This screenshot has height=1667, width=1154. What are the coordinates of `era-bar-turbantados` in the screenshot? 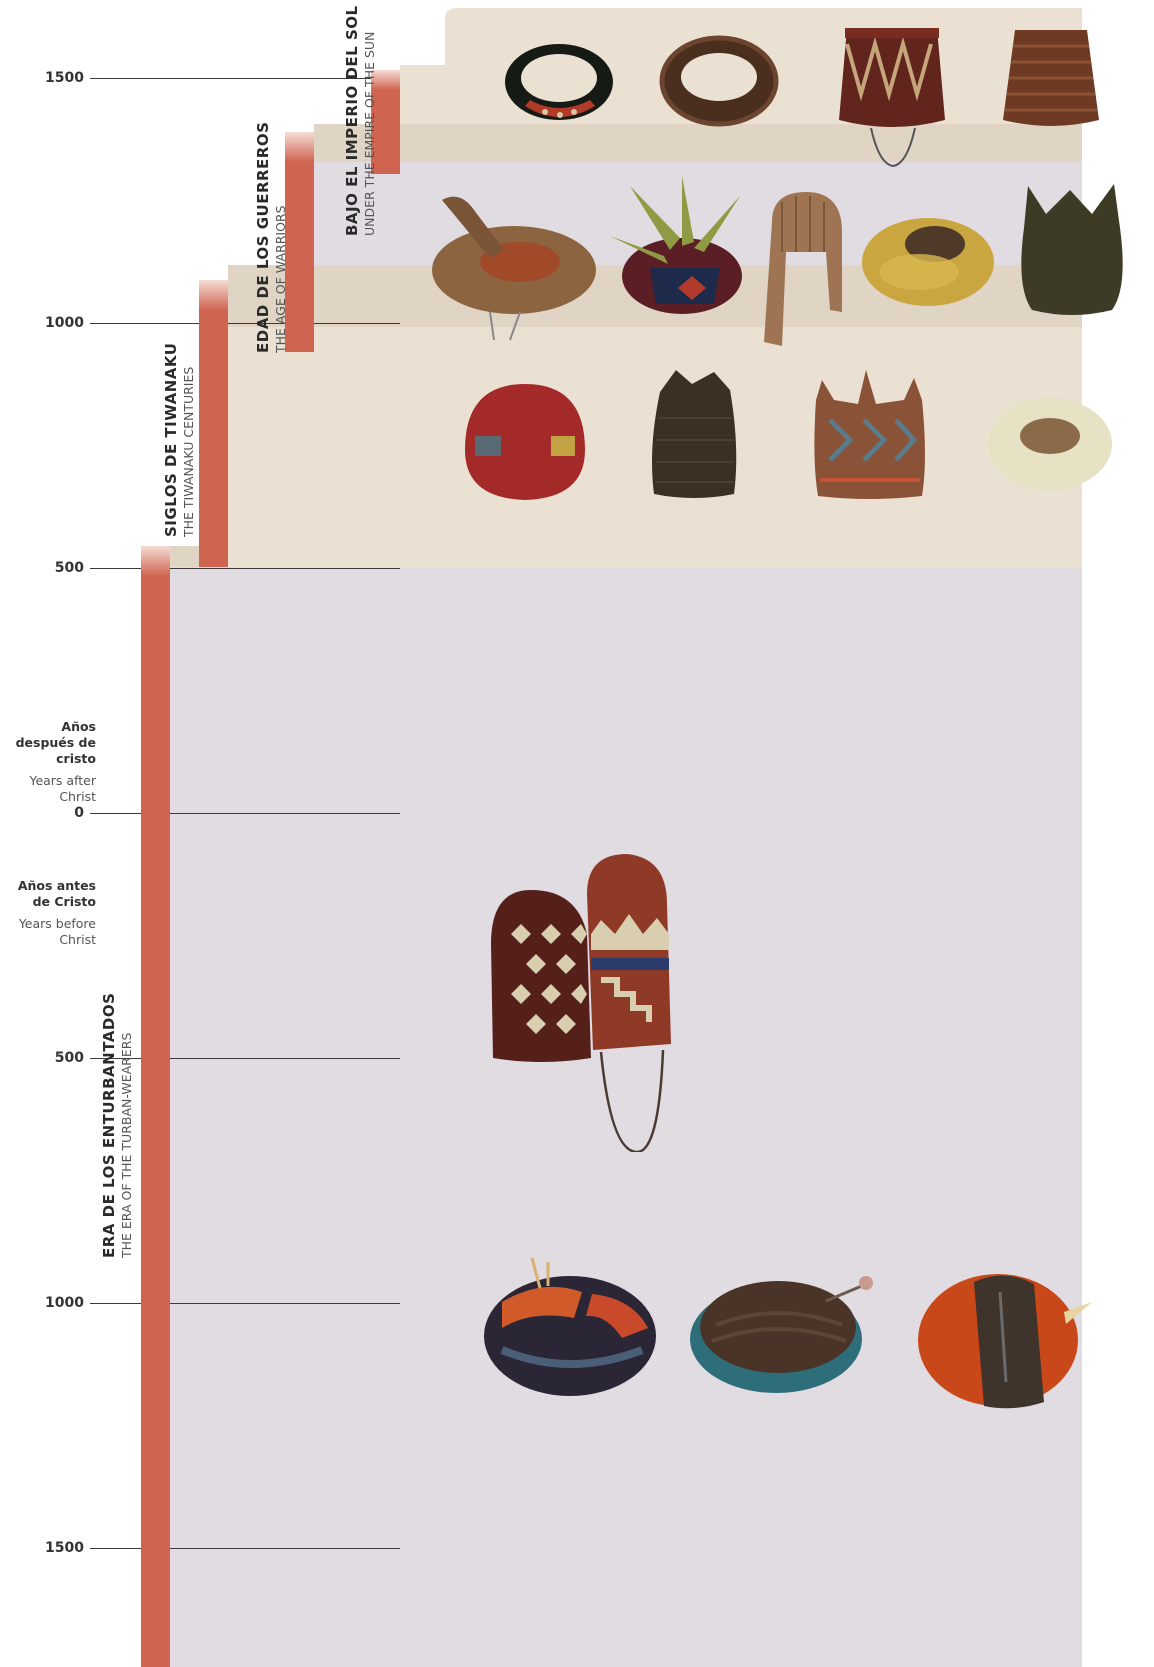 It's located at (155, 1106).